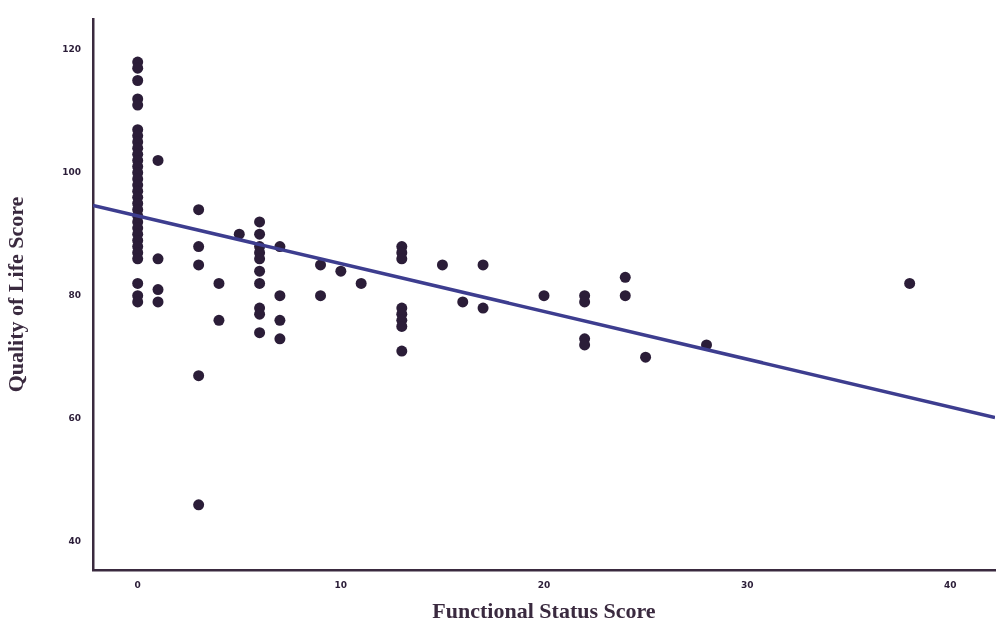  I want to click on y-tick-label: 40, so click(74, 541).